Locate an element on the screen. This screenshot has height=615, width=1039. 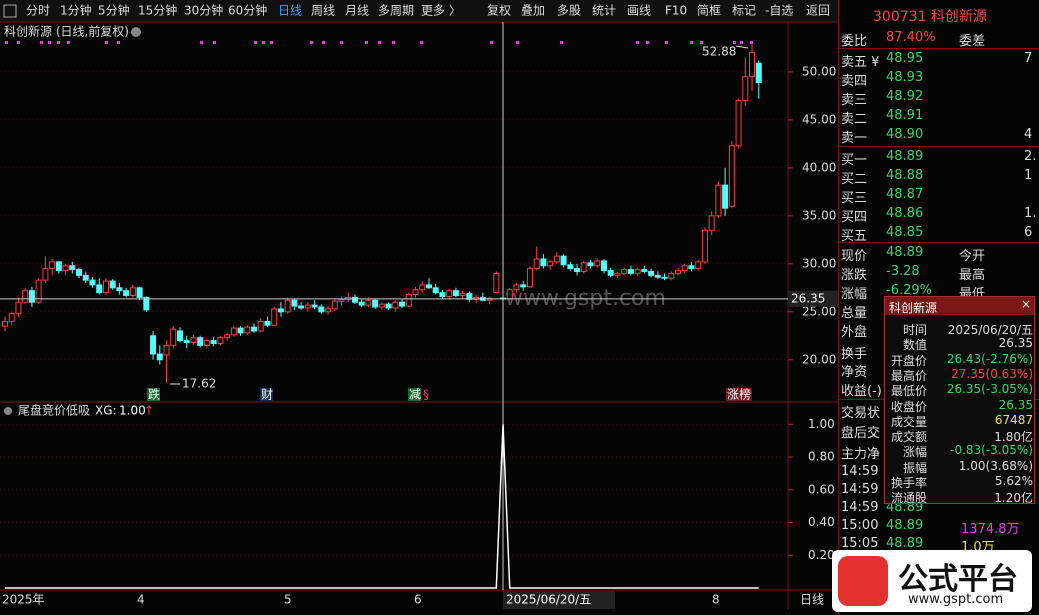
row-label: 15:00 is located at coordinates (860, 525).